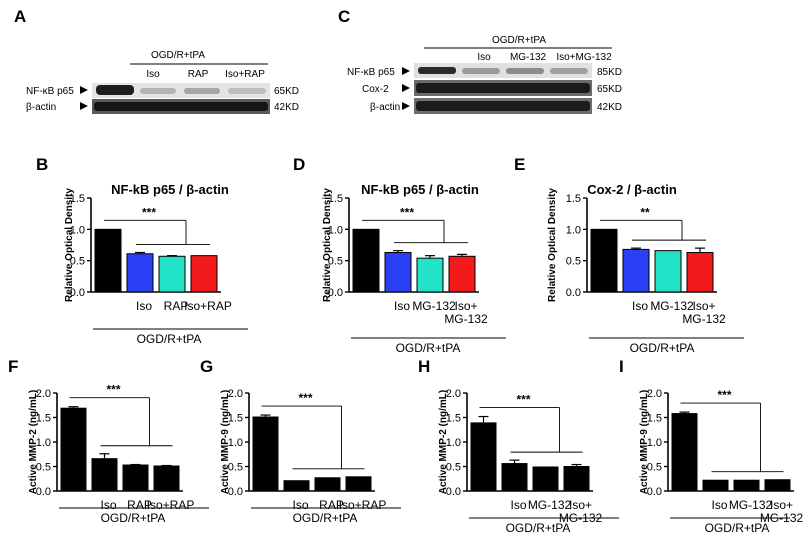 This screenshot has height=542, width=803. What do you see at coordinates (453, 492) in the screenshot?
I see `y-tick-label-h-0: 0.0` at bounding box center [453, 492].